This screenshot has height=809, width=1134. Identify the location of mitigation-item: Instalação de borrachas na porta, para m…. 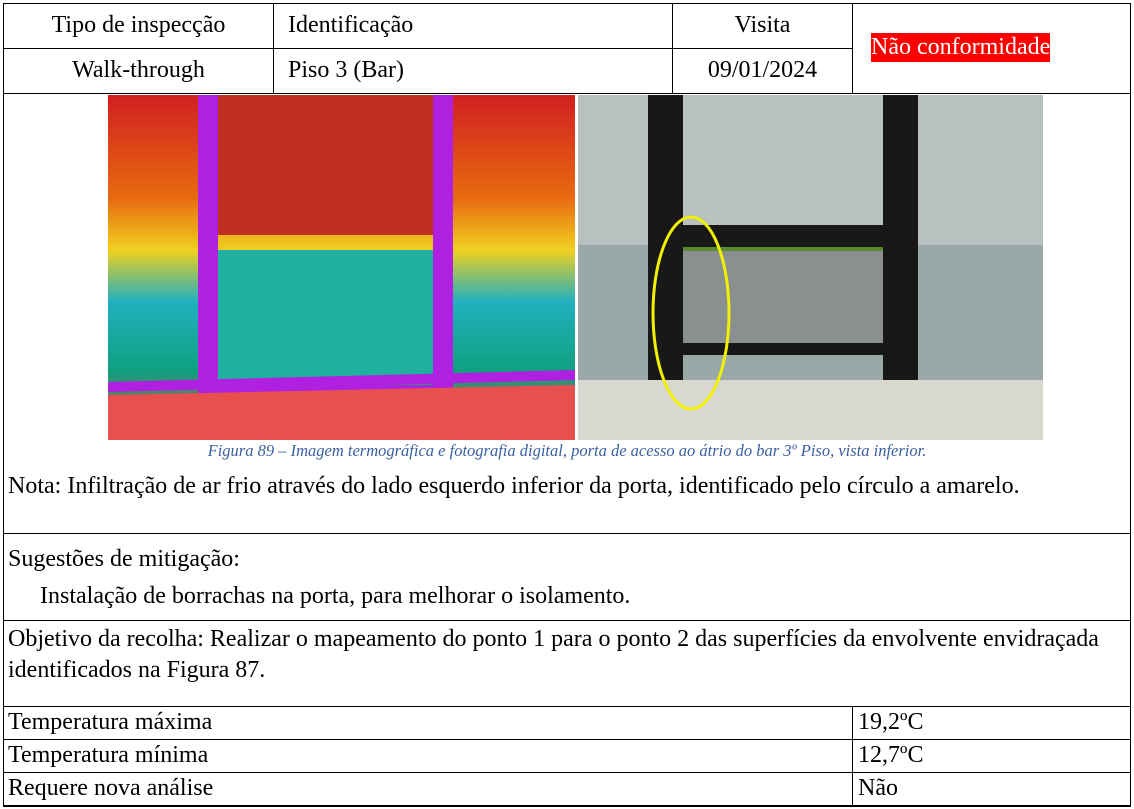
(335, 596).